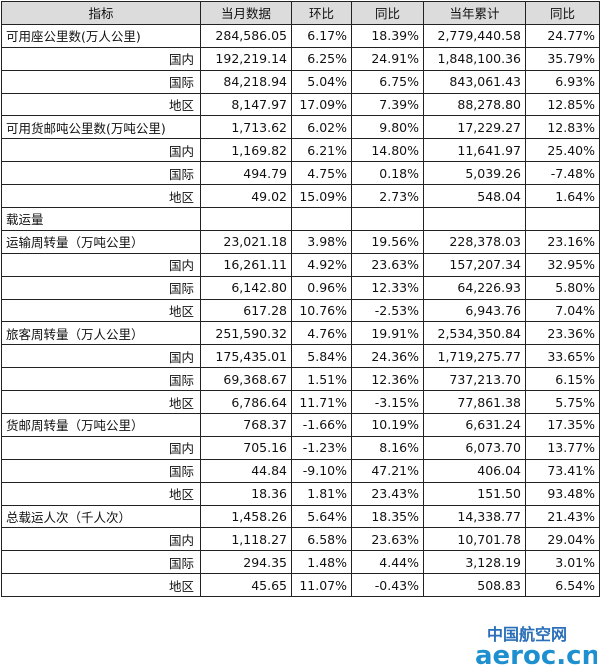 The height and width of the screenshot is (670, 601). I want to click on header-indicator: 指标, so click(101, 13).